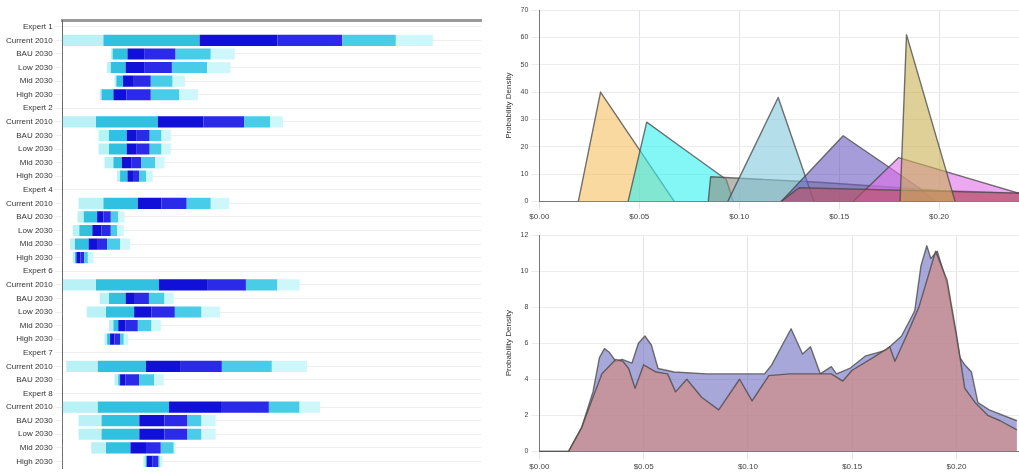 This screenshot has width=1019, height=475. Describe the element at coordinates (38, 26) in the screenshot. I see `y-tick-label: Expert 1` at that location.